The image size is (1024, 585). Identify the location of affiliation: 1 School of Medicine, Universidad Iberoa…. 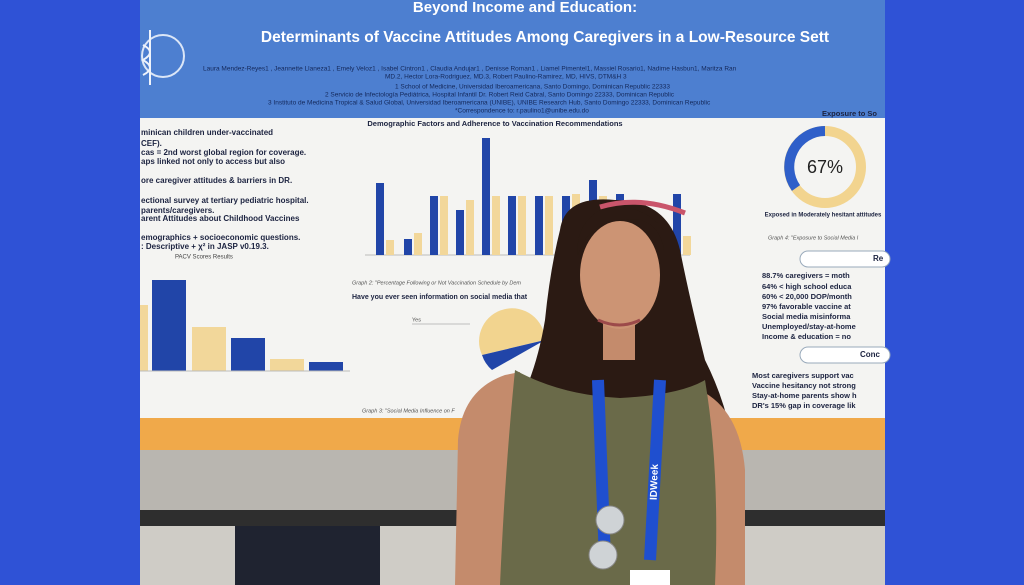
(532, 87).